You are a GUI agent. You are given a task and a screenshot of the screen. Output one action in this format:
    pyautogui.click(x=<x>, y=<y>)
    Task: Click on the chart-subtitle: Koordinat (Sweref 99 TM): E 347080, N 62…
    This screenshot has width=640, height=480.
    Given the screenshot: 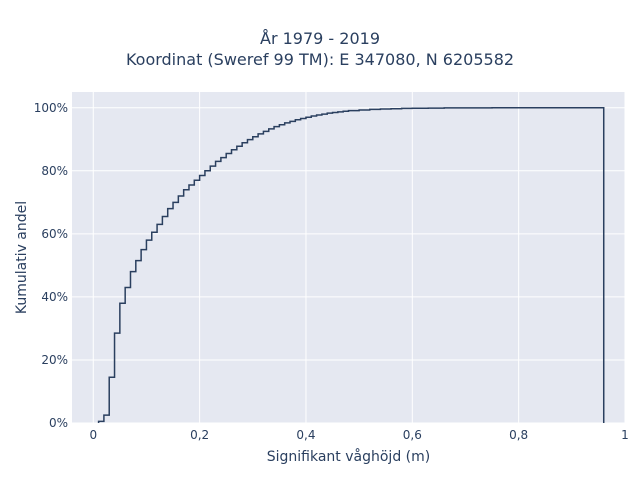 What is the action you would take?
    pyautogui.click(x=320, y=59)
    